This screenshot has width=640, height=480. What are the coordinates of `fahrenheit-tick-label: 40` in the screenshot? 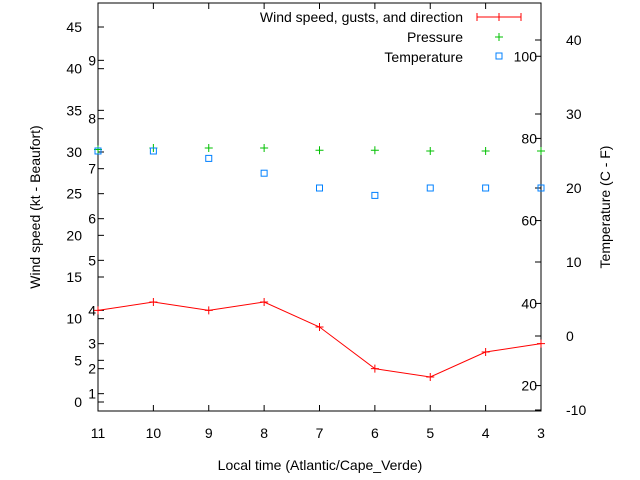 It's located at (529, 303).